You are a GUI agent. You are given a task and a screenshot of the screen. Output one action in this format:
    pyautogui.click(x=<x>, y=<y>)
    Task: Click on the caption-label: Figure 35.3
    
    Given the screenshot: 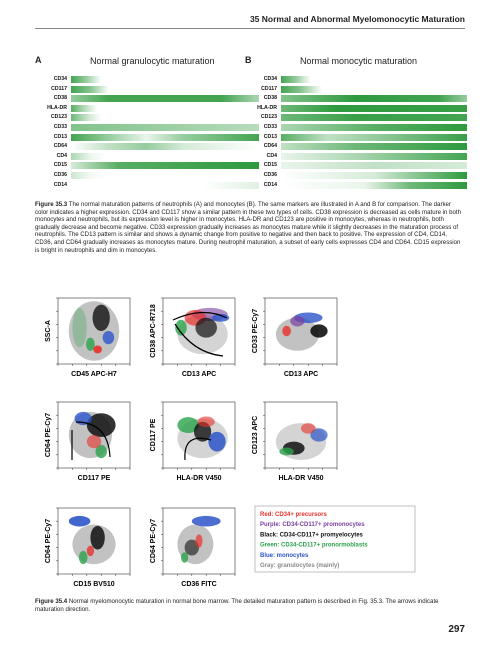 What is the action you would take?
    pyautogui.click(x=51, y=204)
    